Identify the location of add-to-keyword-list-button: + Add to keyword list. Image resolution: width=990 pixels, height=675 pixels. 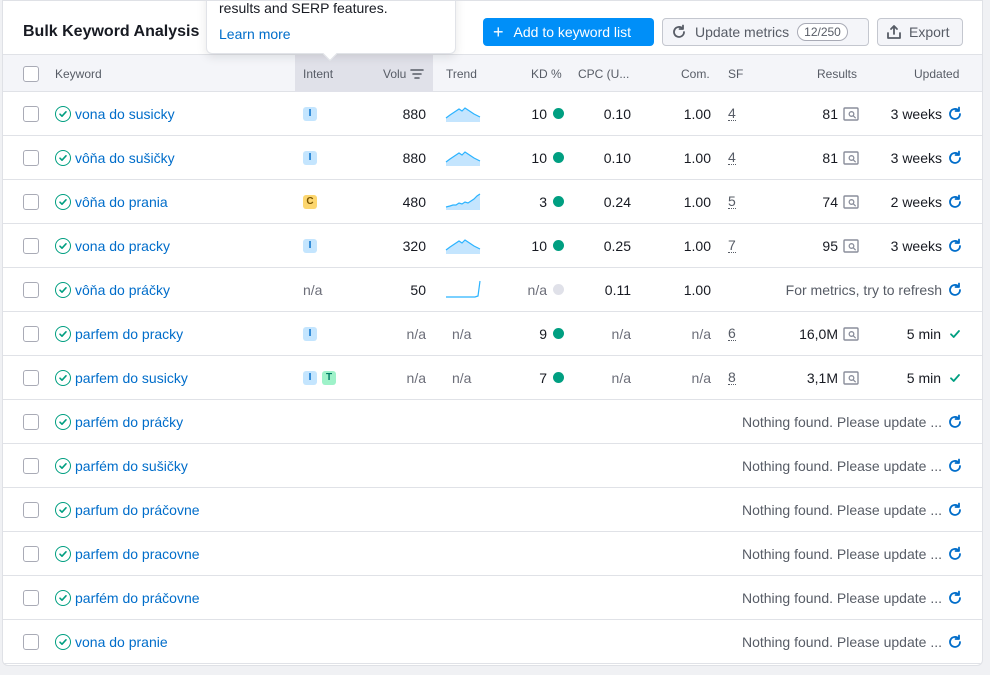
(568, 32).